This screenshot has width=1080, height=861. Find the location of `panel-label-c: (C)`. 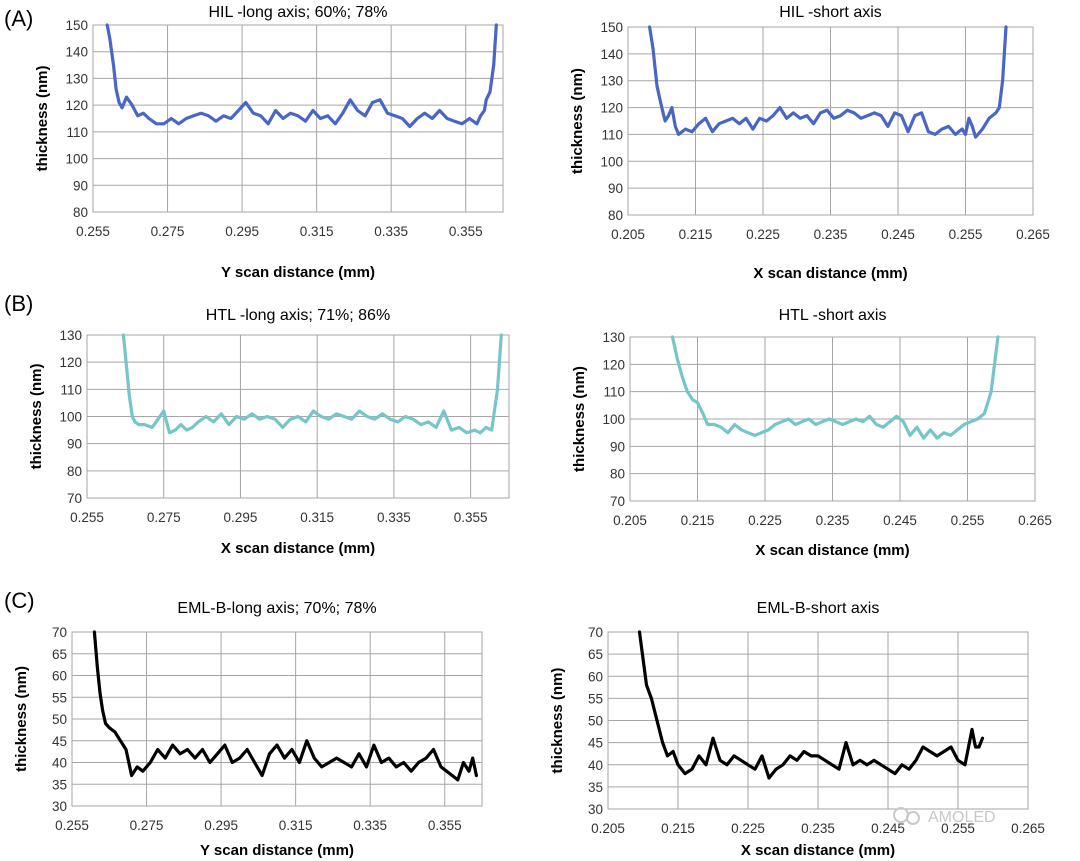

panel-label-c: (C) is located at coordinates (19, 600).